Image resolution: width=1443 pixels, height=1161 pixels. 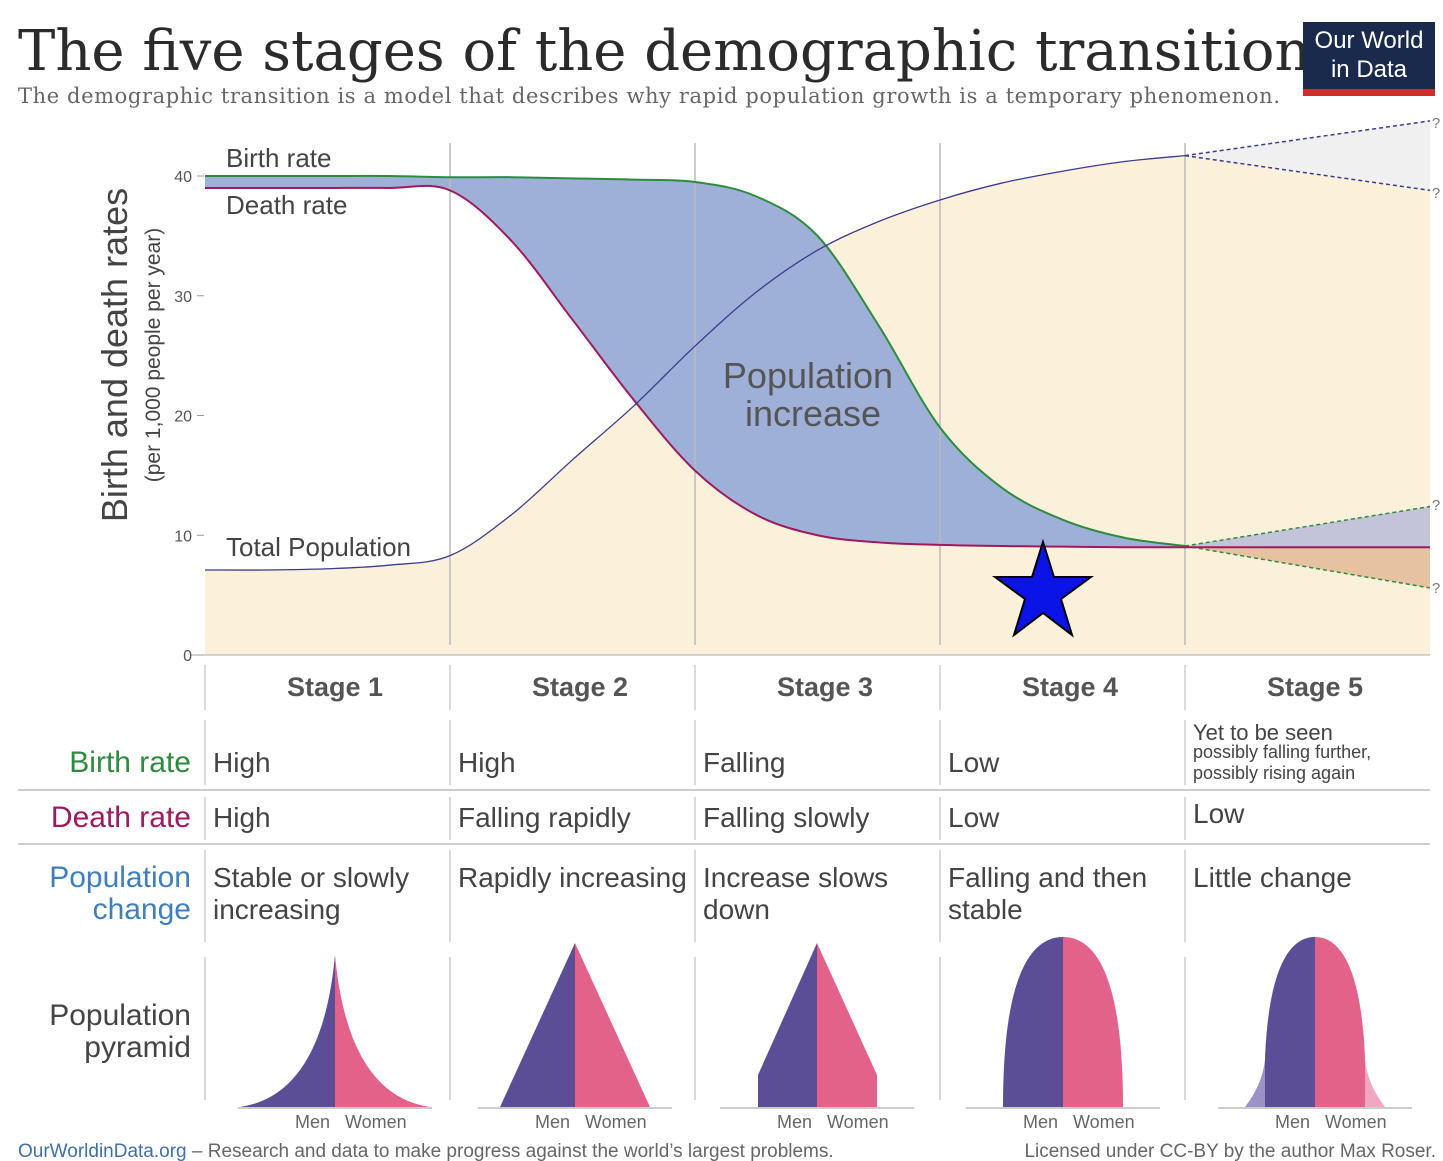 I want to click on stage-header: Stage 5, so click(x=1315, y=687).